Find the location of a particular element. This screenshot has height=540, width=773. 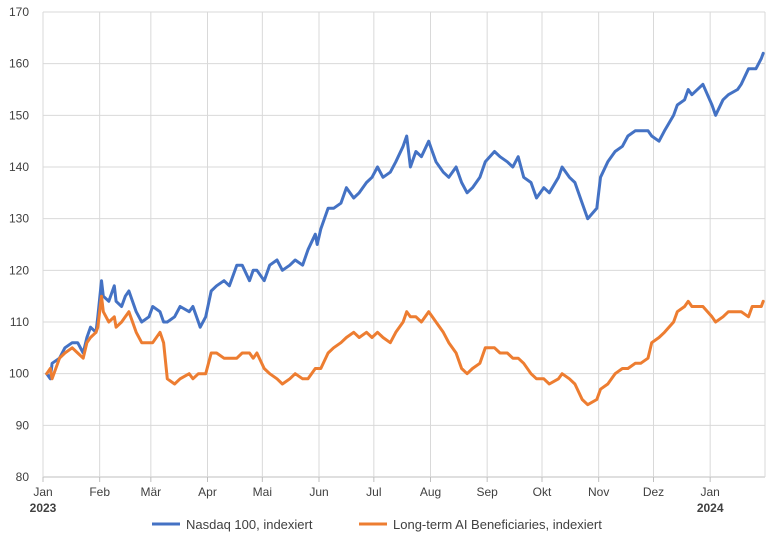

x-tick-label: Nov is located at coordinates (598, 492).